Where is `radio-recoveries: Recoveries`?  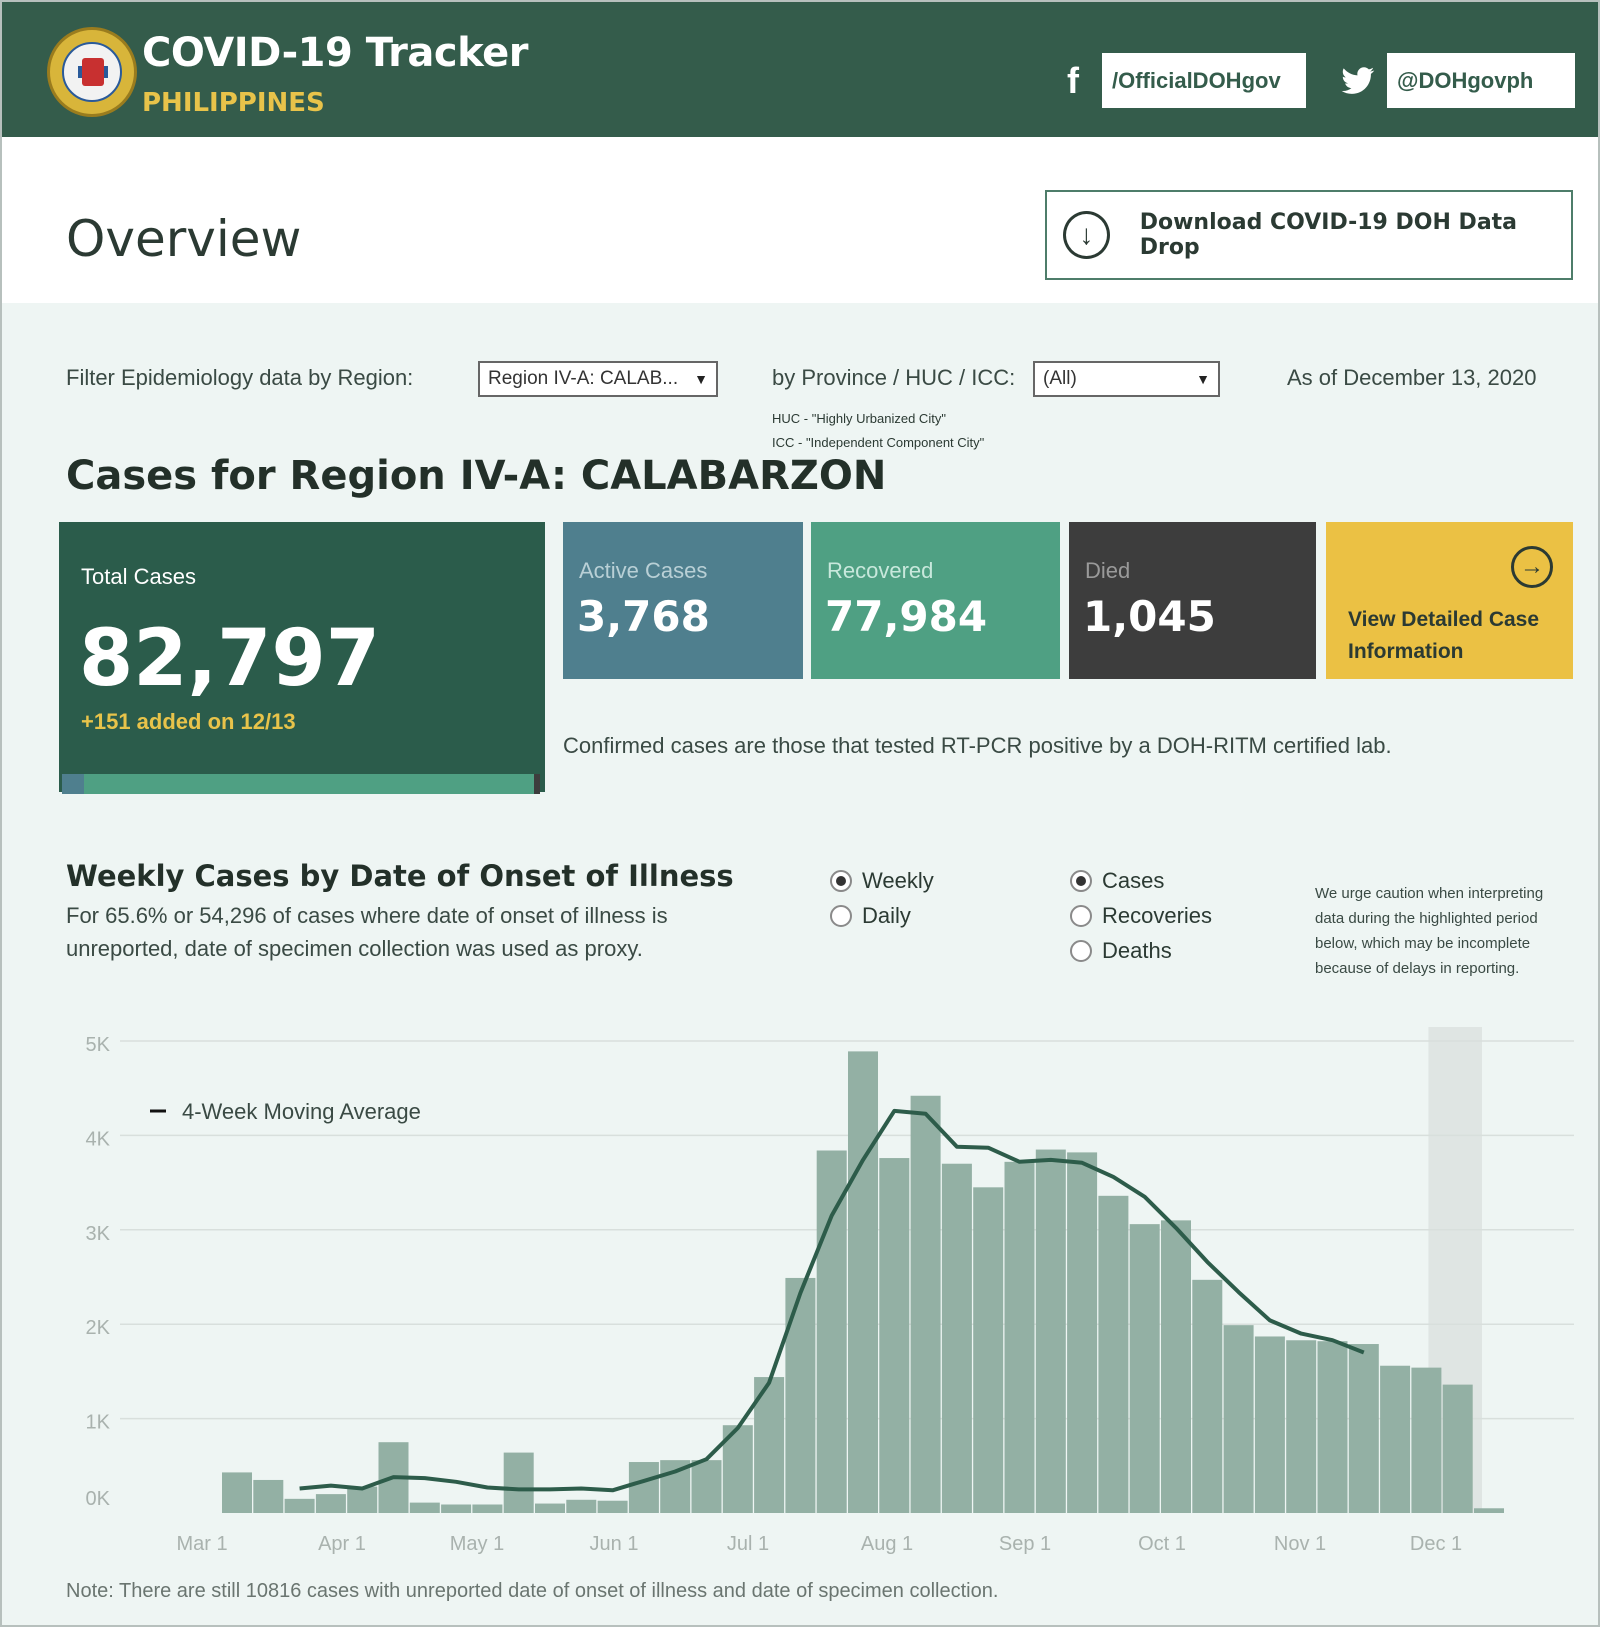 radio-recoveries: Recoveries is located at coordinates (1141, 916).